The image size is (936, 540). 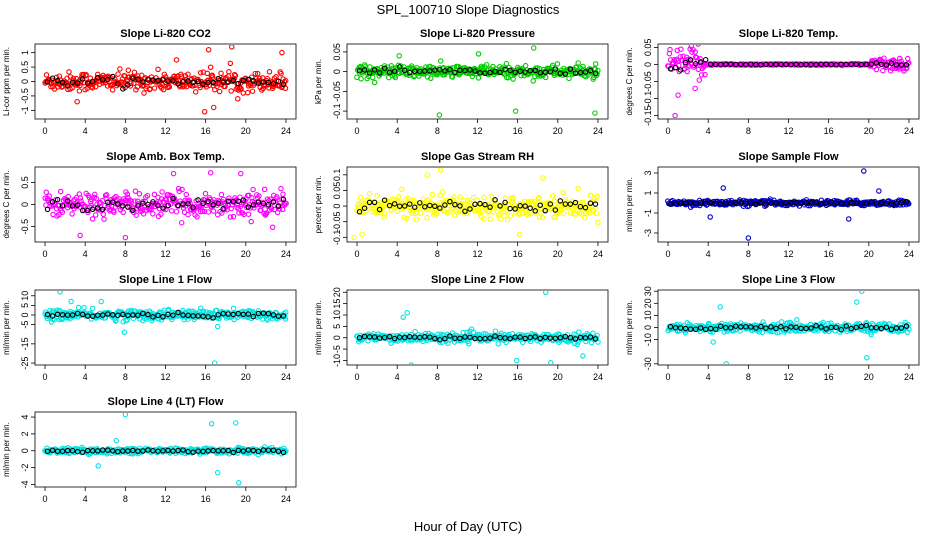 What do you see at coordinates (166, 402) in the screenshot?
I see `panel-title: Slope Line 4 (LT) Flow` at bounding box center [166, 402].